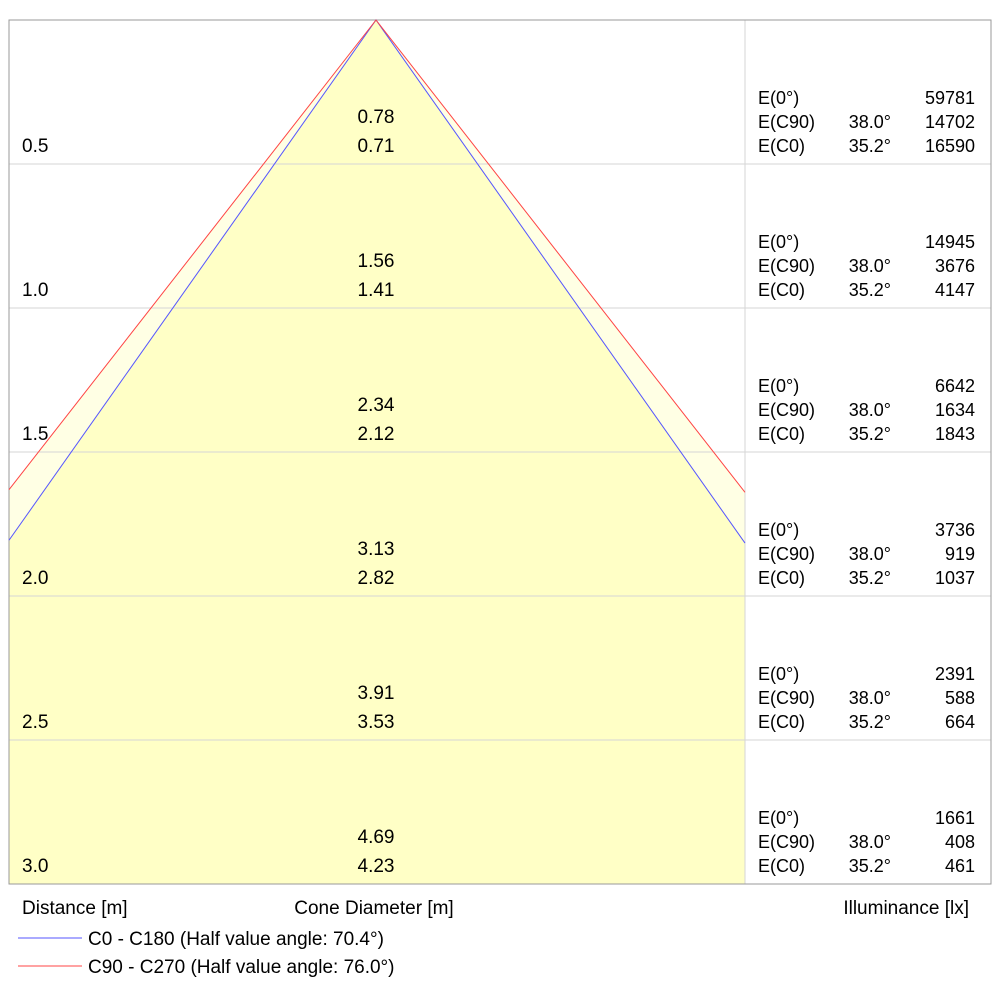 The image size is (1000, 1000). What do you see at coordinates (955, 530) in the screenshot?
I see `illuminance-value: 3736` at bounding box center [955, 530].